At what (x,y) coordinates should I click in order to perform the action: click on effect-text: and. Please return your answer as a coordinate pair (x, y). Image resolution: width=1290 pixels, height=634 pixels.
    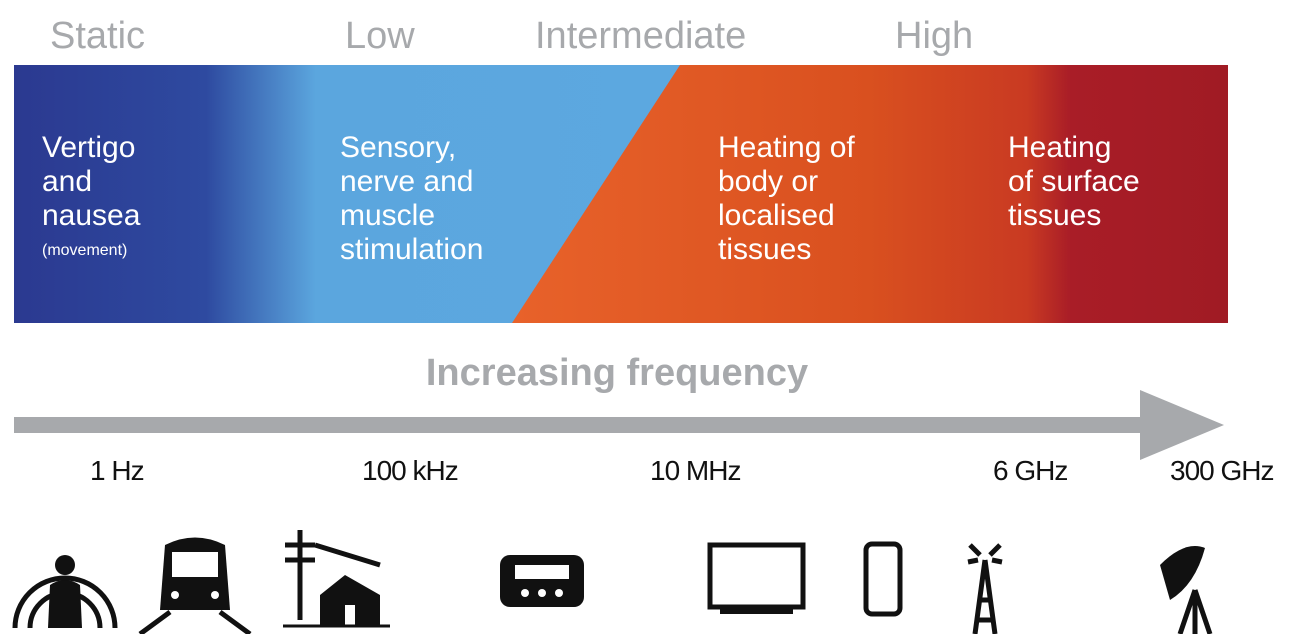
    Looking at the image, I should click on (67, 181).